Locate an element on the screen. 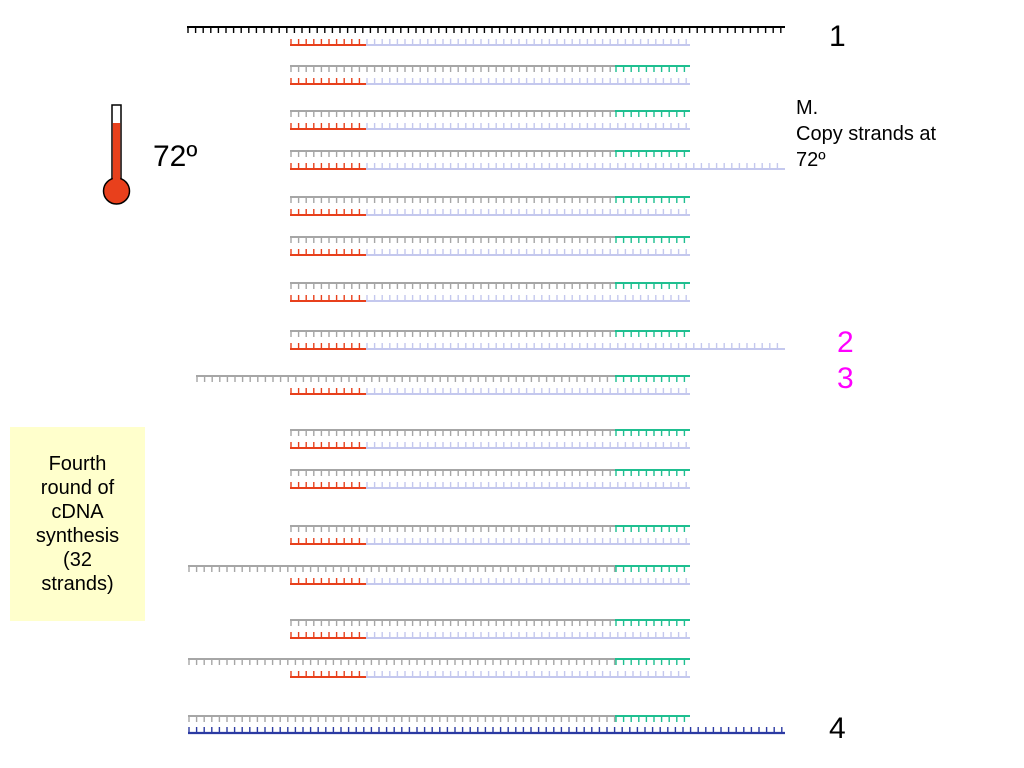 This screenshot has width=1024, height=768. extension-lavender is located at coordinates (528, 42).